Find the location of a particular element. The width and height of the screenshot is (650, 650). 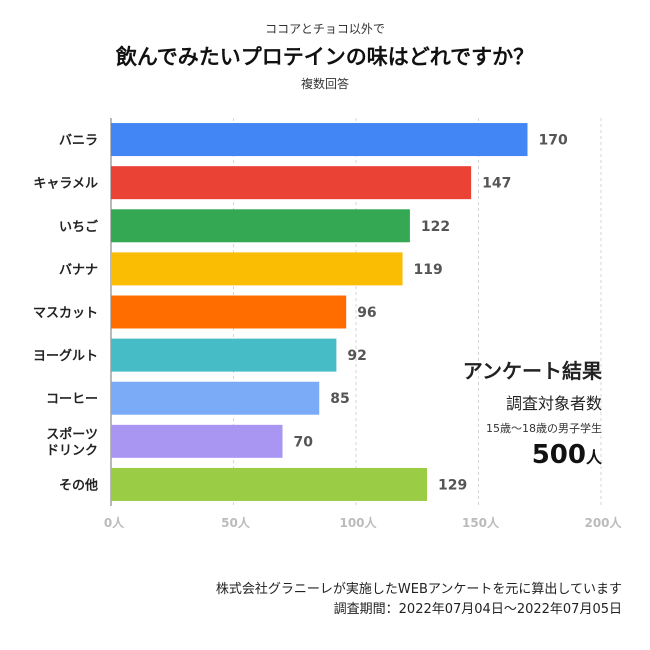

category-label: バニラ is located at coordinates (78, 141).